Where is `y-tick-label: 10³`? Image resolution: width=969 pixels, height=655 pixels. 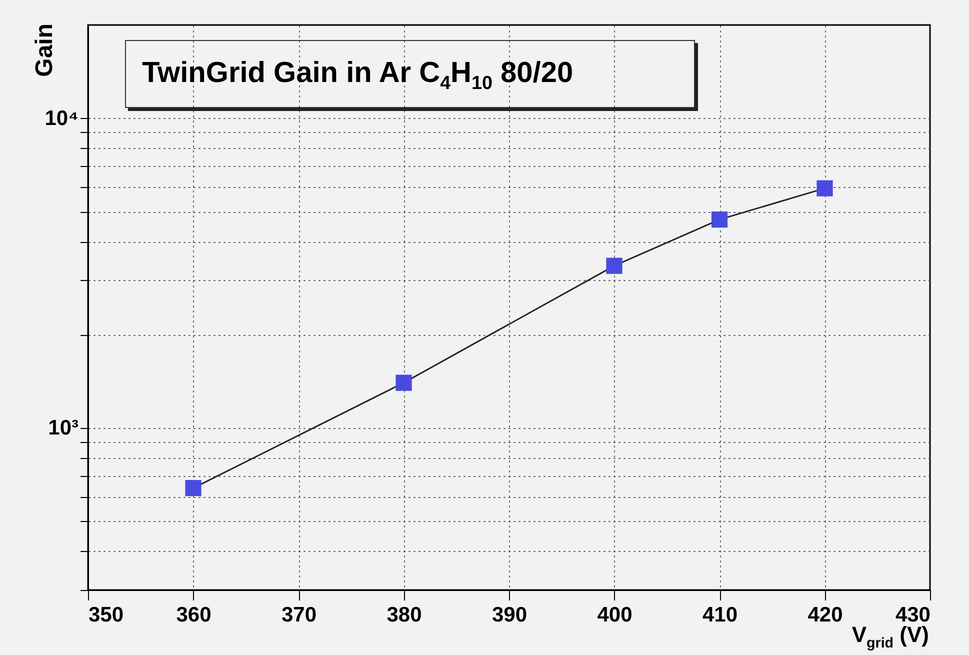
y-tick-label: 10³ is located at coordinates (63, 428).